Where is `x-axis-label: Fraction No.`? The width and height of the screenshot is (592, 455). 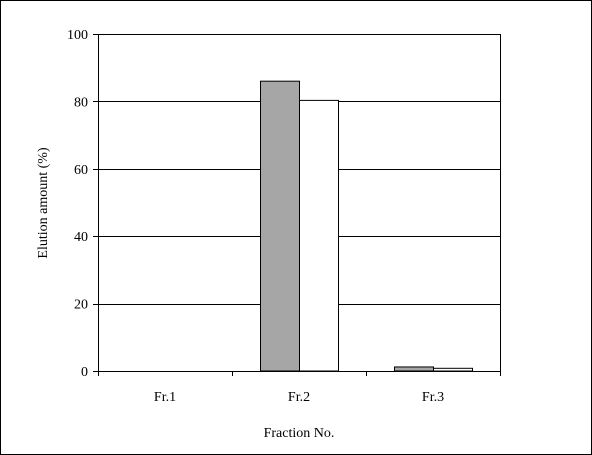 x-axis-label: Fraction No. is located at coordinates (299, 433).